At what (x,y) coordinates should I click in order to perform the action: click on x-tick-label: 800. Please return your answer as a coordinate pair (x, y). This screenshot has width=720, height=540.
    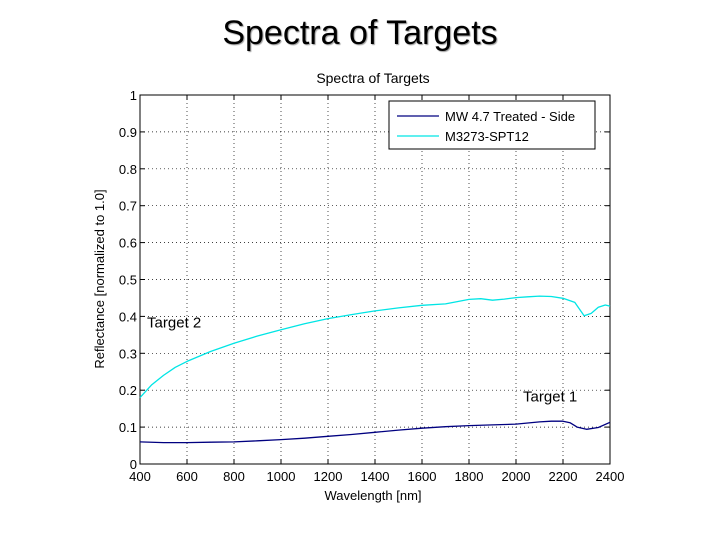
    Looking at the image, I should click on (234, 476).